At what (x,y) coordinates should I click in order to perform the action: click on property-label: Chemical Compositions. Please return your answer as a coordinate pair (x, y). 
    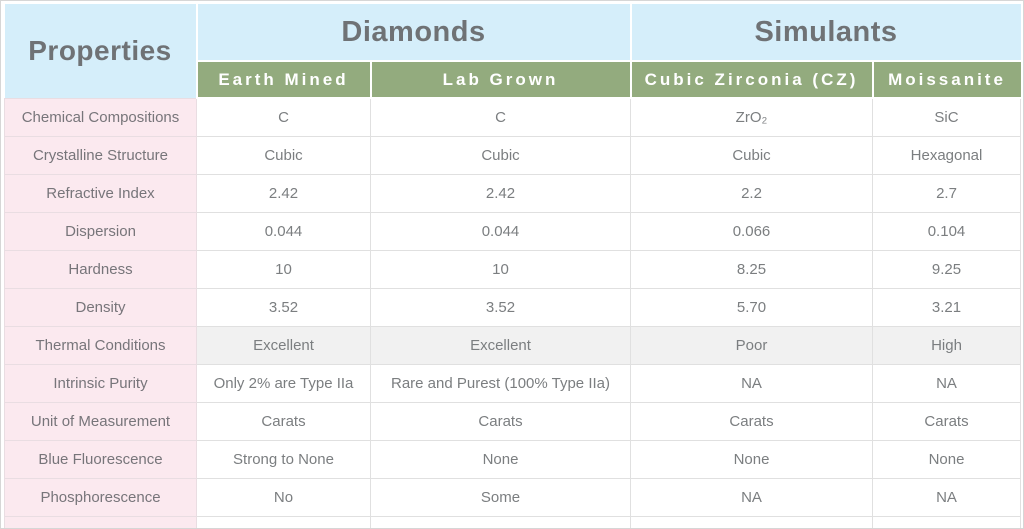
    Looking at the image, I should click on (100, 117).